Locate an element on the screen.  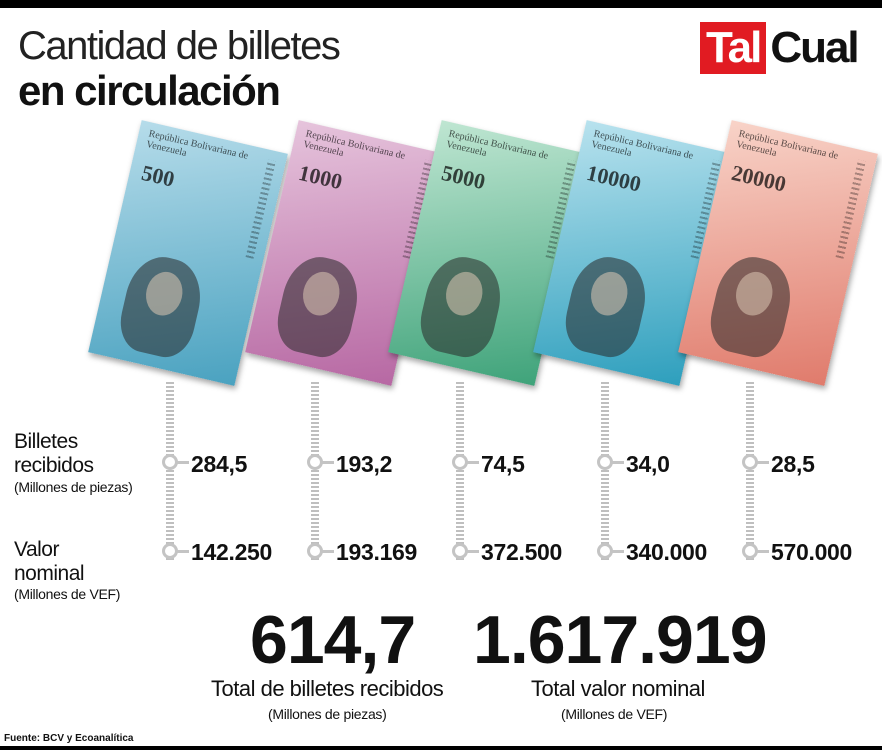
billetes-value-1000: 193,2 is located at coordinates (364, 464).